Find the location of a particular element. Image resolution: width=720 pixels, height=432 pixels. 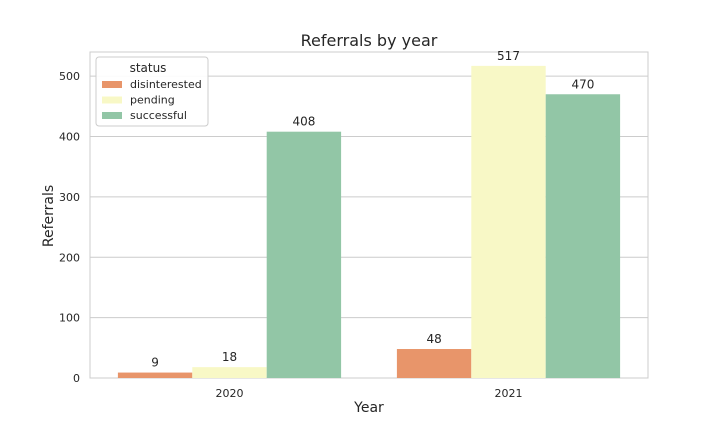

y-tick-label: 200 is located at coordinates (69, 257).